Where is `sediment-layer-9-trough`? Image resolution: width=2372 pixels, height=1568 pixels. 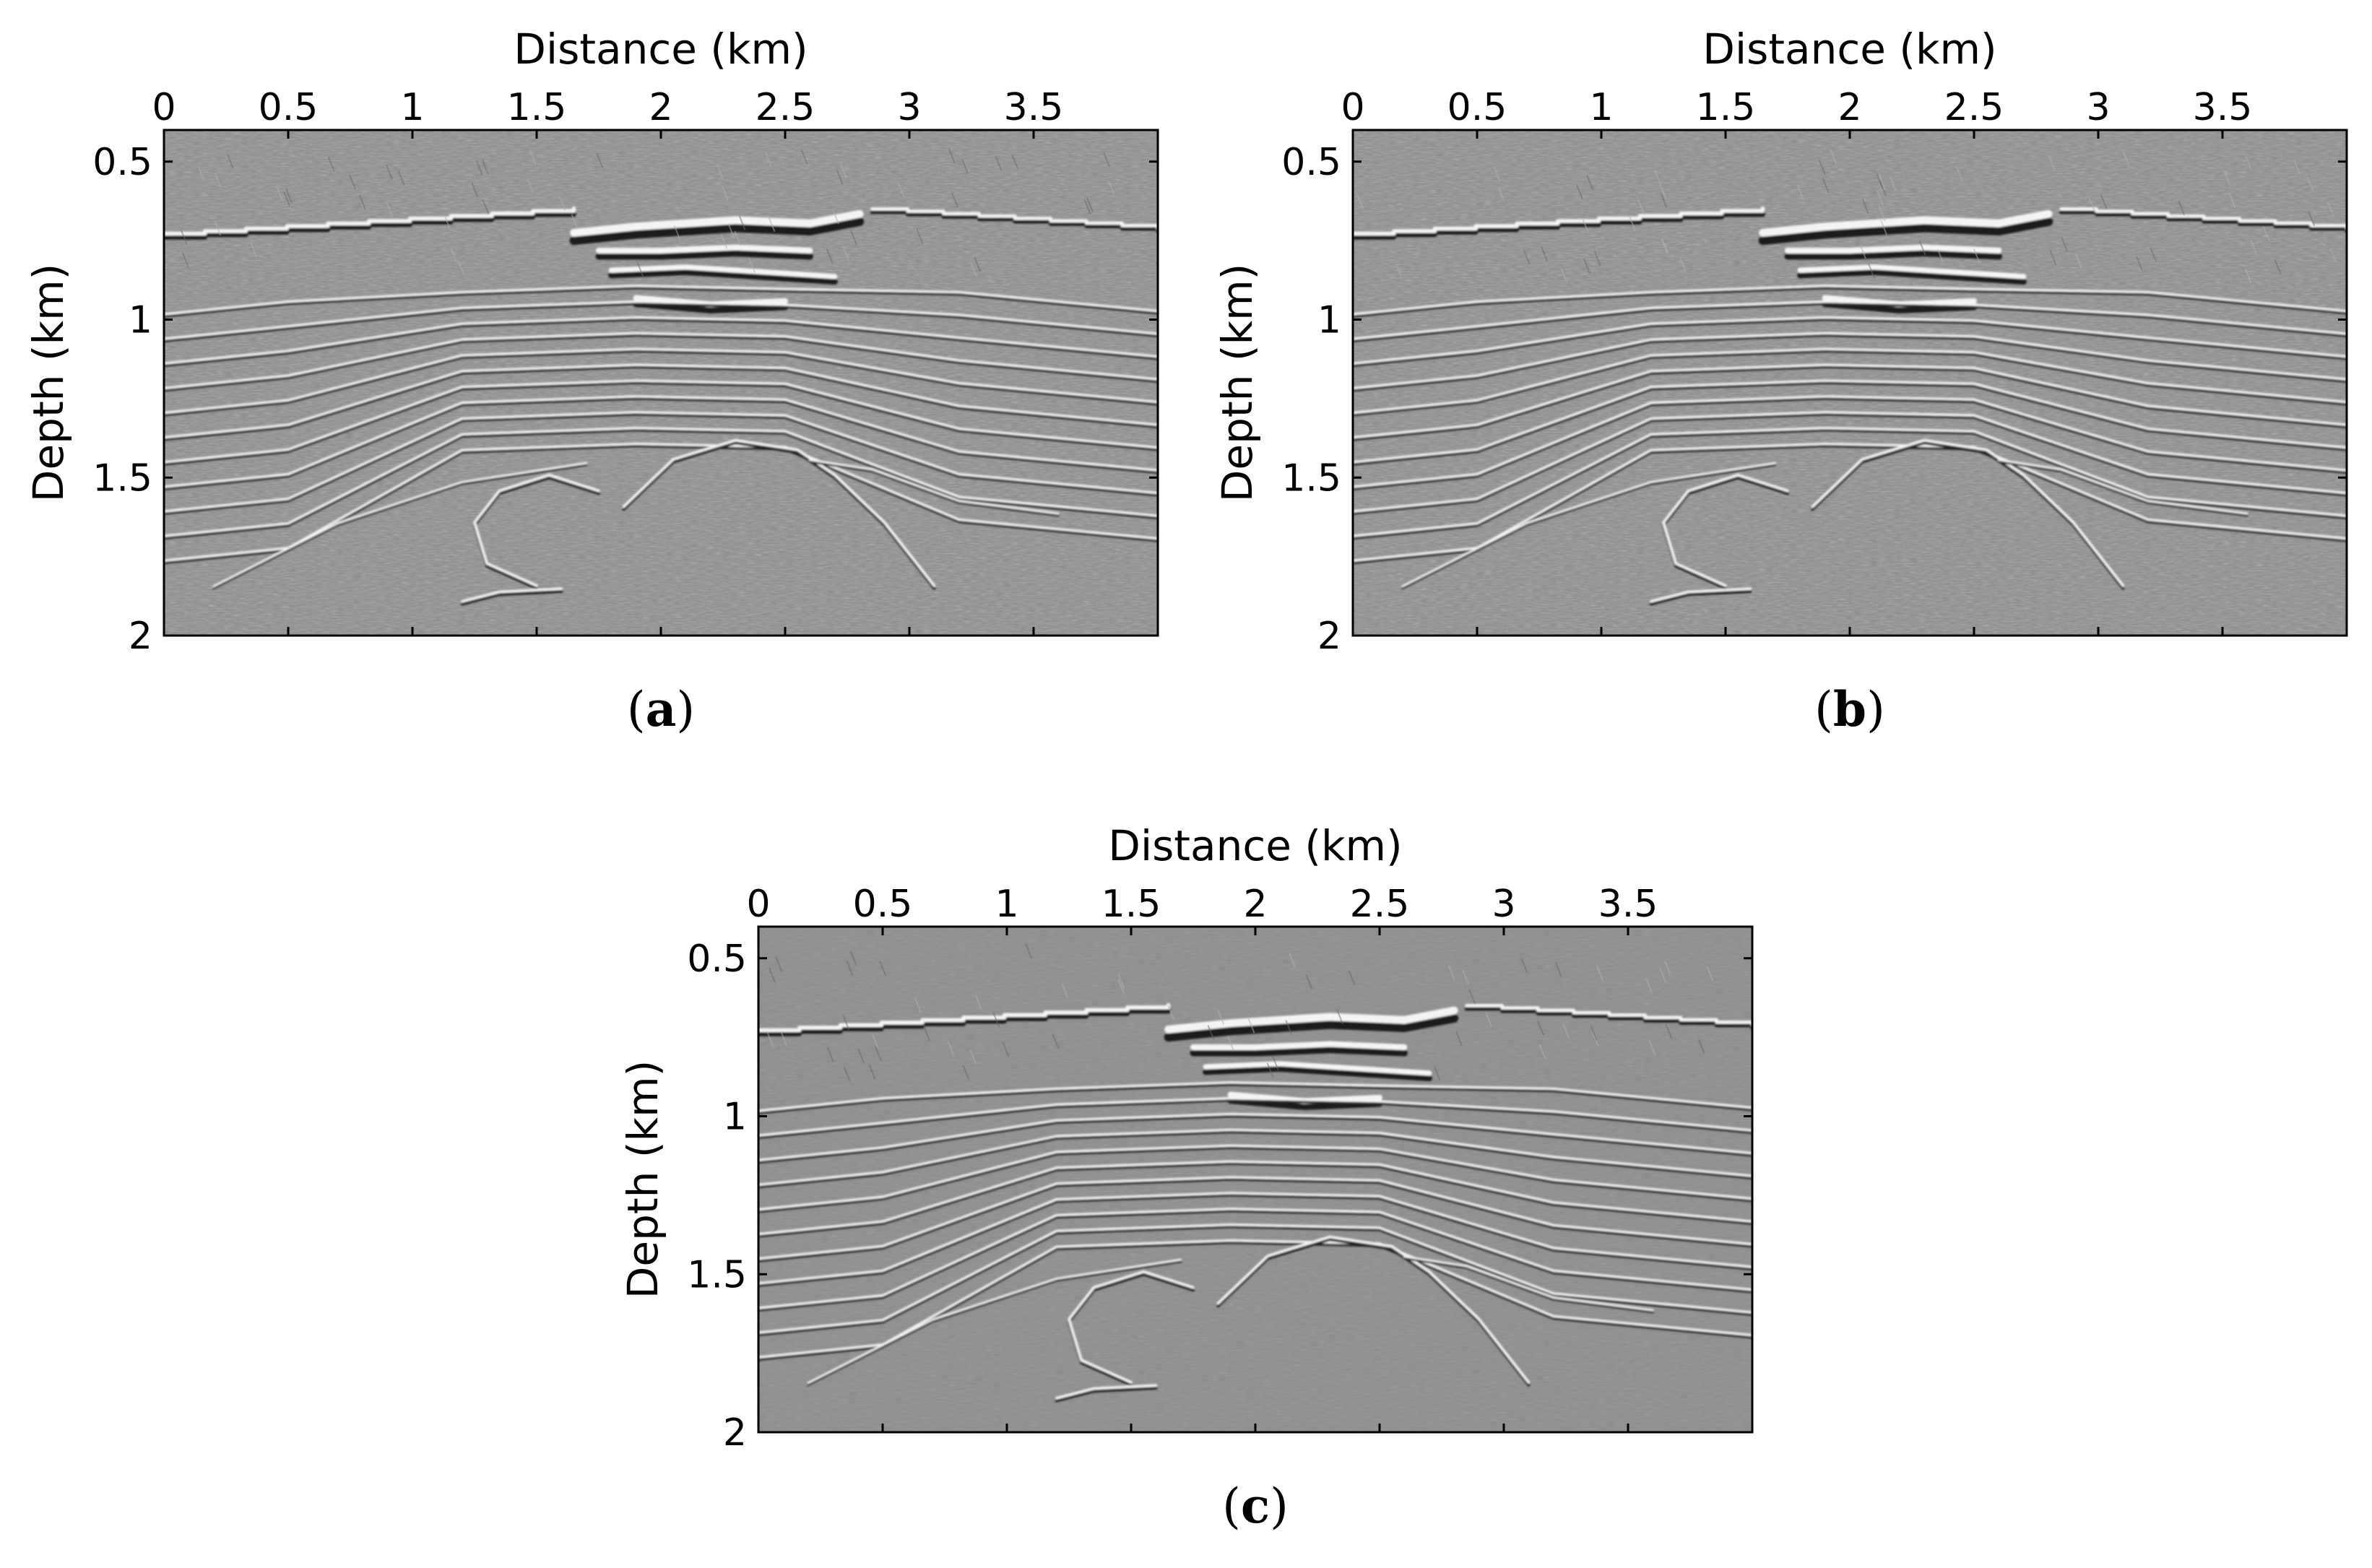
sediment-layer-9-trough is located at coordinates (1850, 464).